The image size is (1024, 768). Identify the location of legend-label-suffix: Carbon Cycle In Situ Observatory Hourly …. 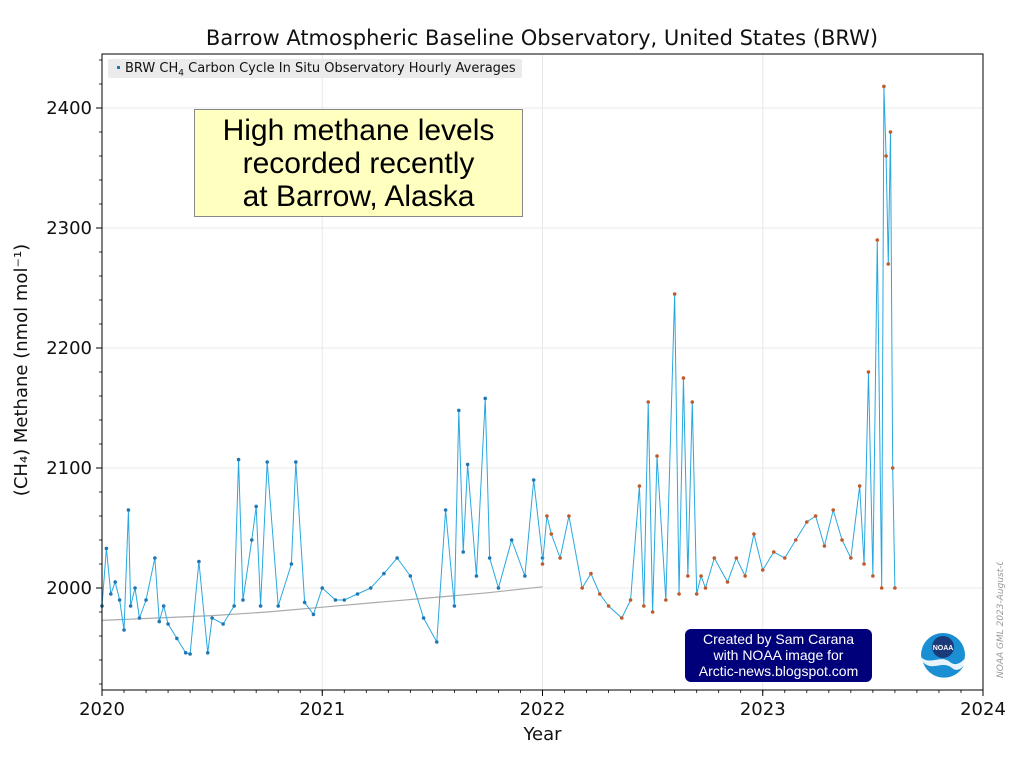
(350, 68).